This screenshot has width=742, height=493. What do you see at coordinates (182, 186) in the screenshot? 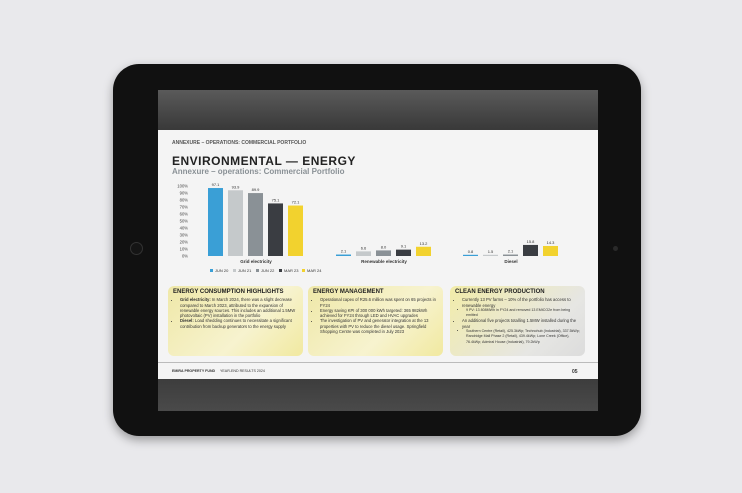
I see `y-tick-label: 100%` at bounding box center [182, 186].